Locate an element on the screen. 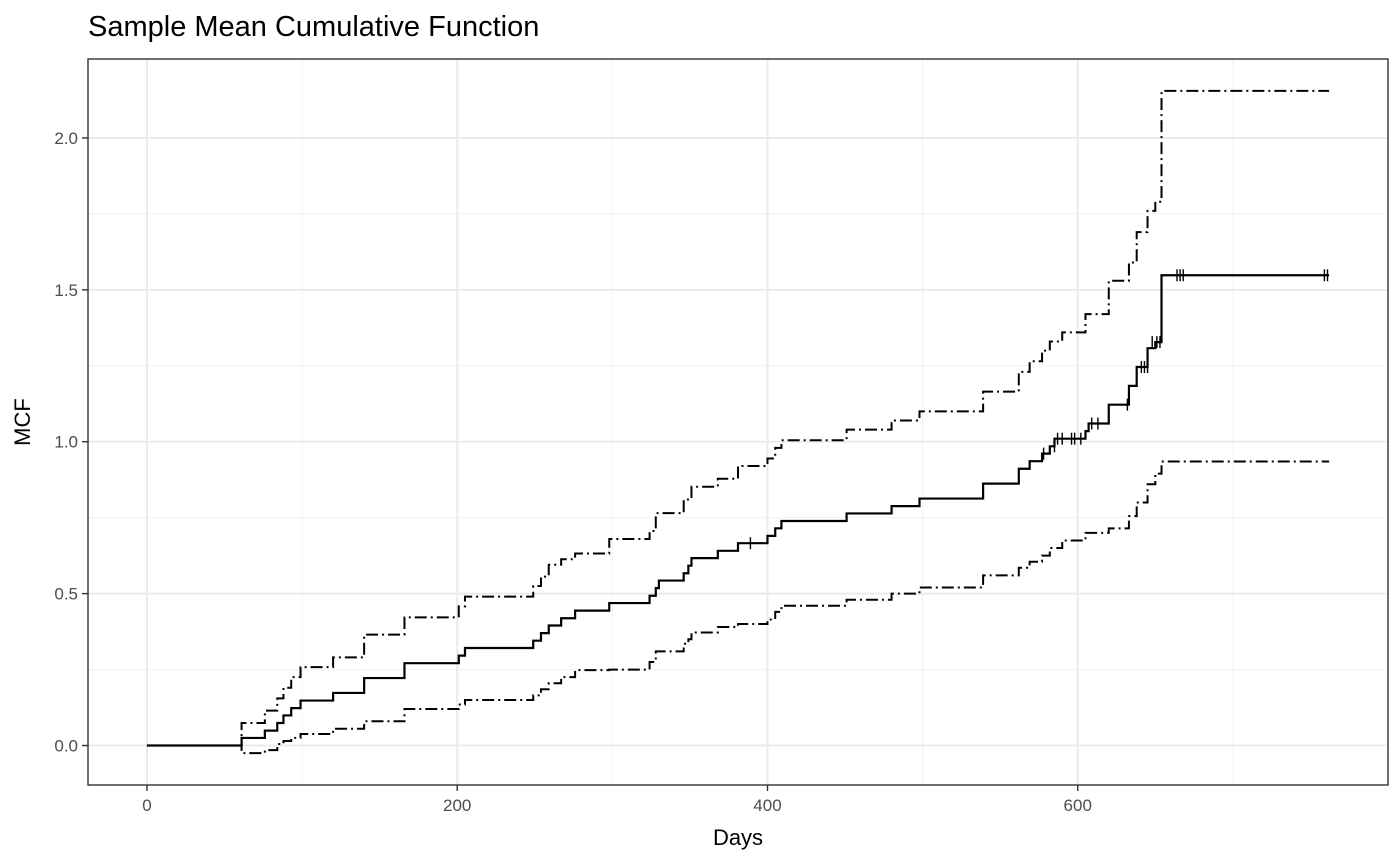 The width and height of the screenshot is (1400, 865). x-tick-label: 200 is located at coordinates (457, 805).